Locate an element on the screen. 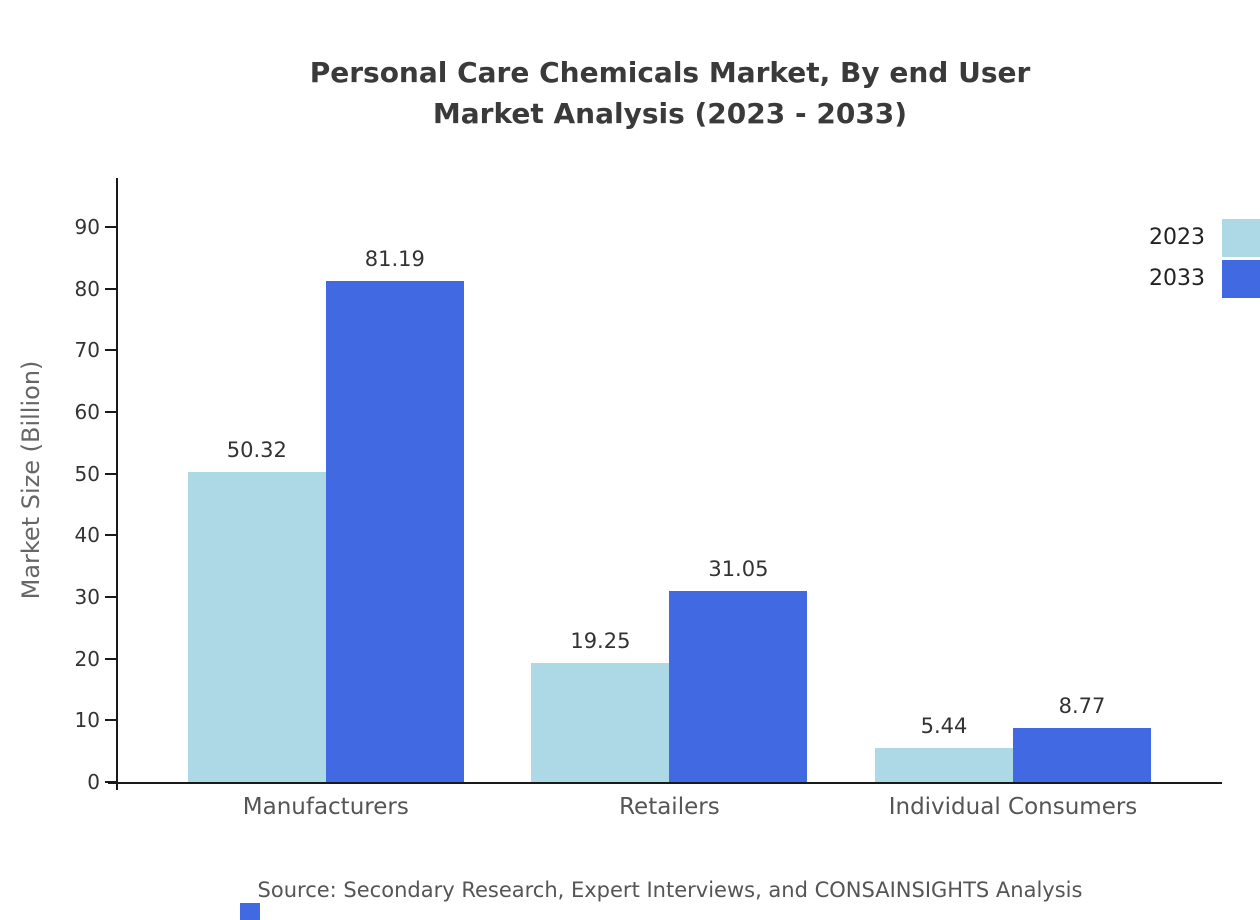 This screenshot has width=1260, height=920. bar-2033-individual-consumers is located at coordinates (1082, 754).